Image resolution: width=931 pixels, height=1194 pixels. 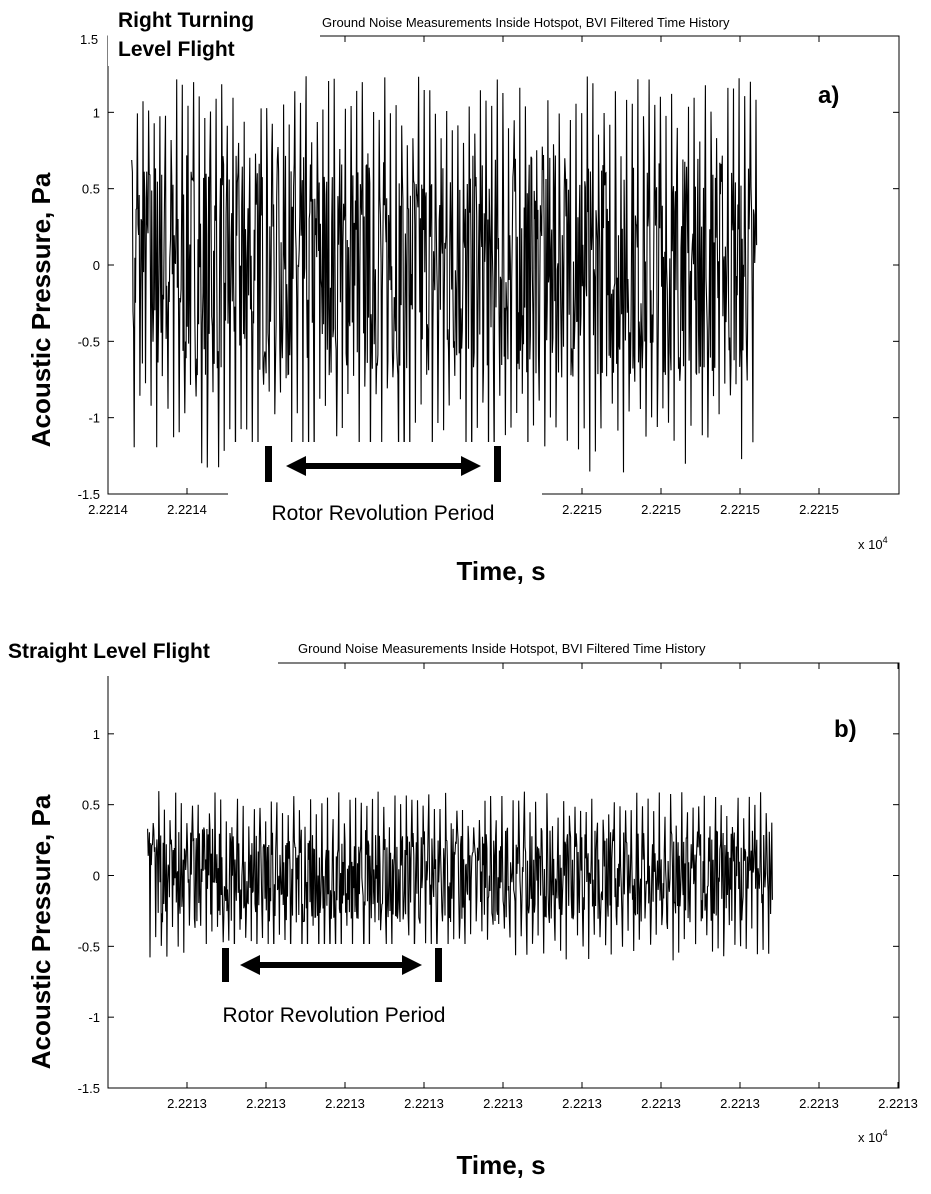 What do you see at coordinates (334, 1015) in the screenshot?
I see `panel-b-annotation: Rotor Revolution Period` at bounding box center [334, 1015].